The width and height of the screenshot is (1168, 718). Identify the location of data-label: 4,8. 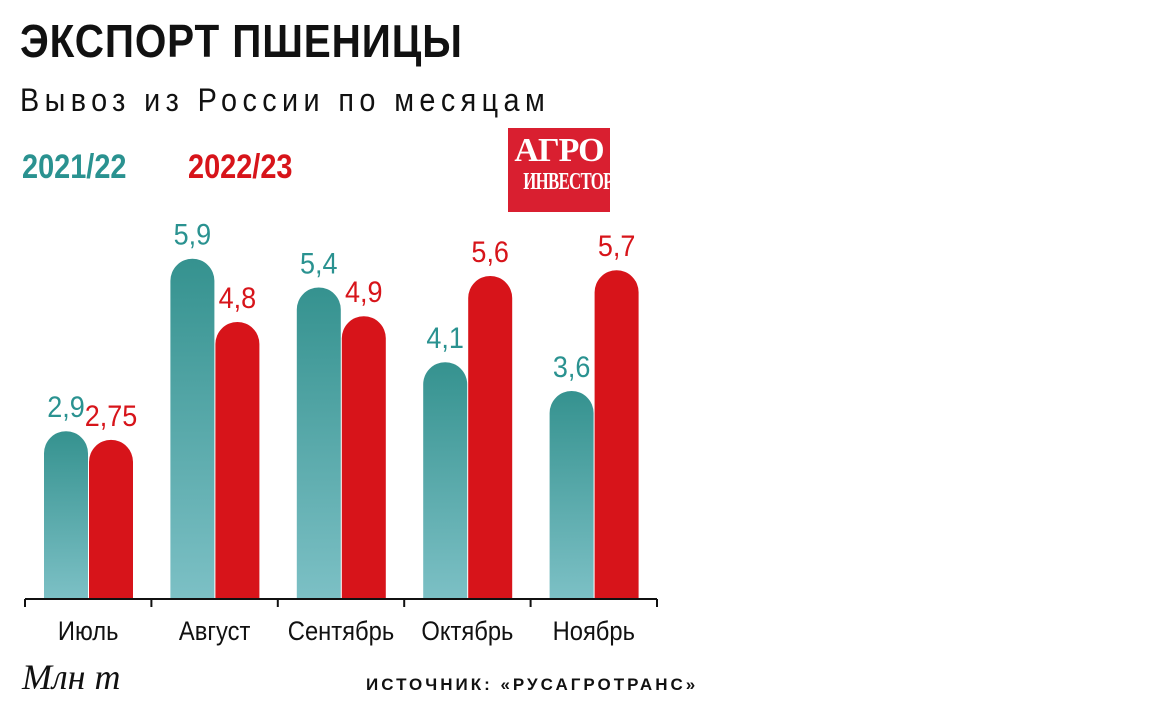
(238, 299).